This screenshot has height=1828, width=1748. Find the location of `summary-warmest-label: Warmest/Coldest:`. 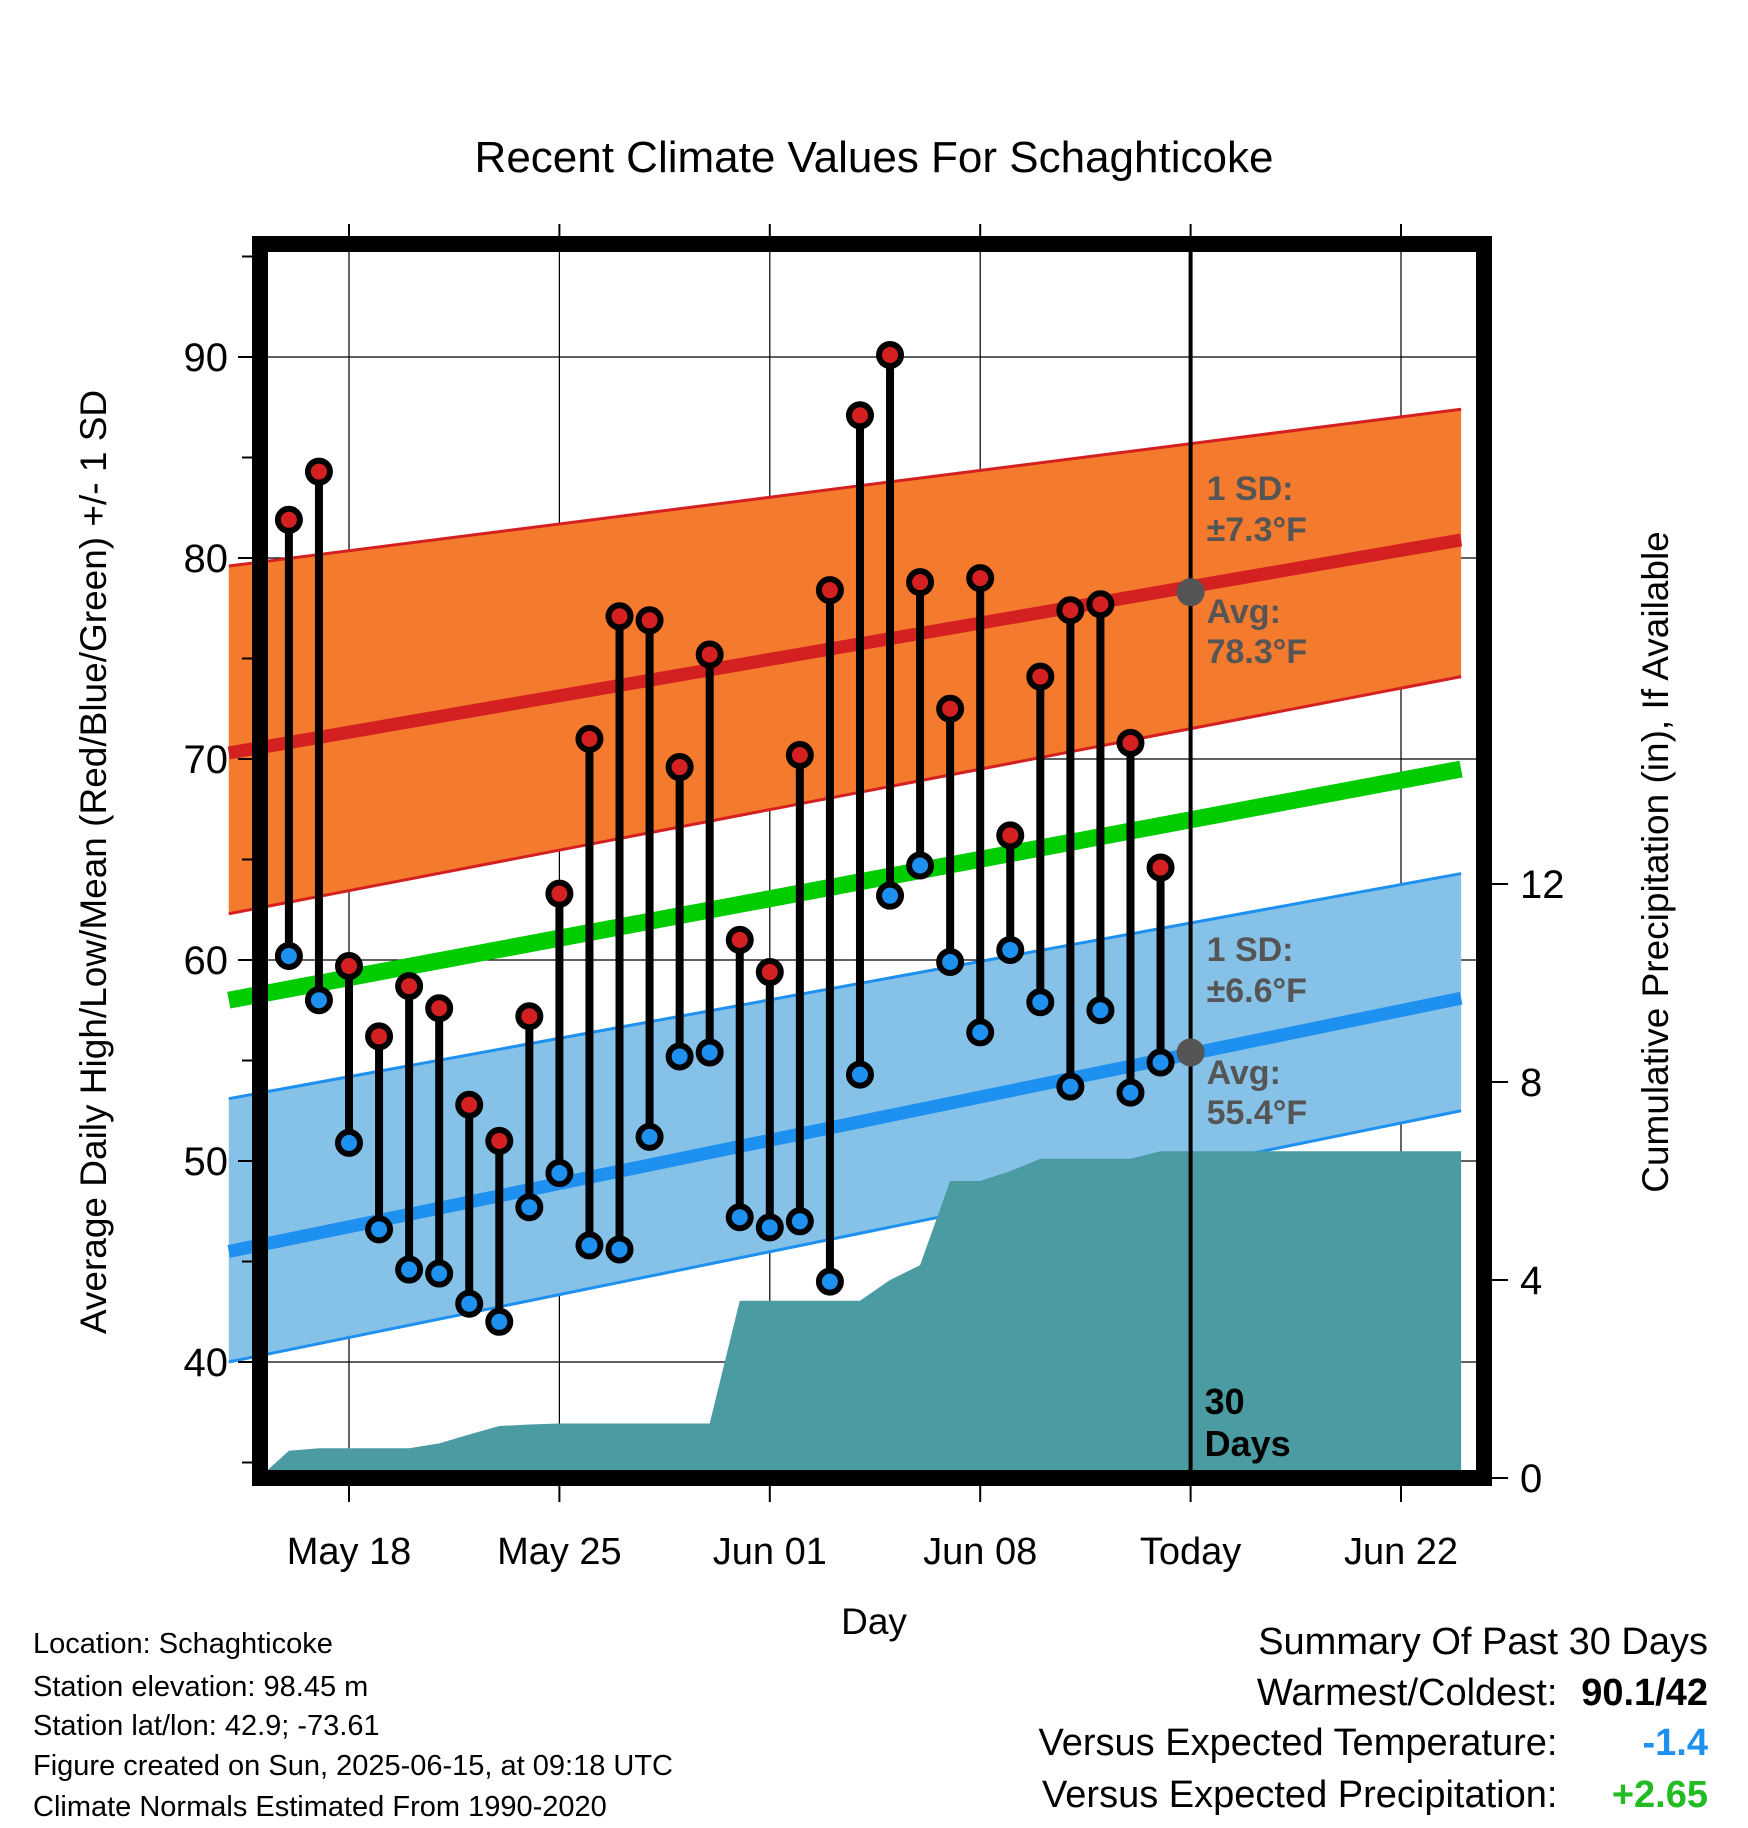

summary-warmest-label: Warmest/Coldest: is located at coordinates (1407, 1693).